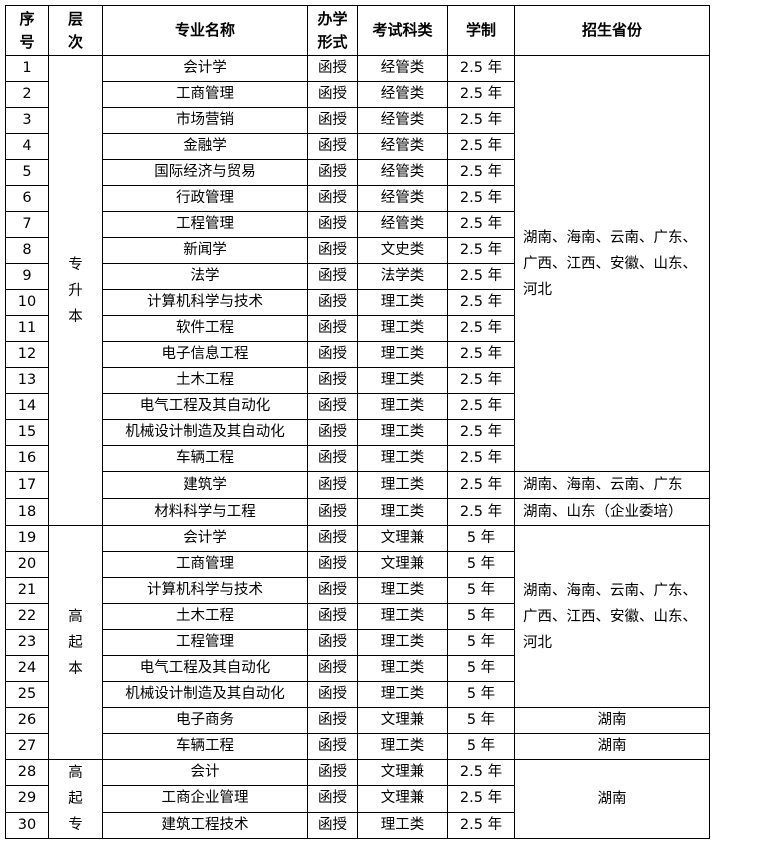 The height and width of the screenshot is (844, 772). Describe the element at coordinates (27, 825) in the screenshot. I see `row-number: 30` at that location.